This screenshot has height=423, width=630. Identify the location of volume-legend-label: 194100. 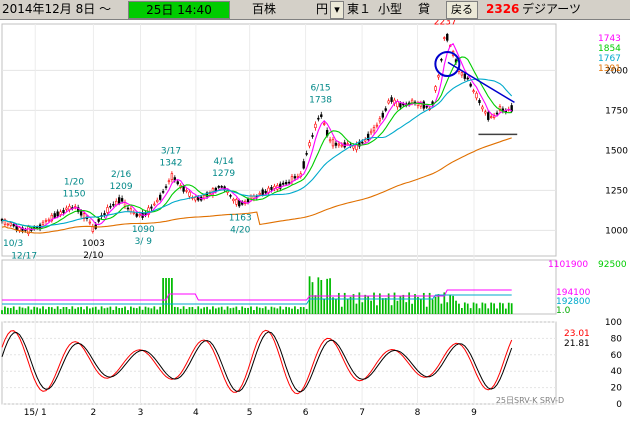
(573, 293).